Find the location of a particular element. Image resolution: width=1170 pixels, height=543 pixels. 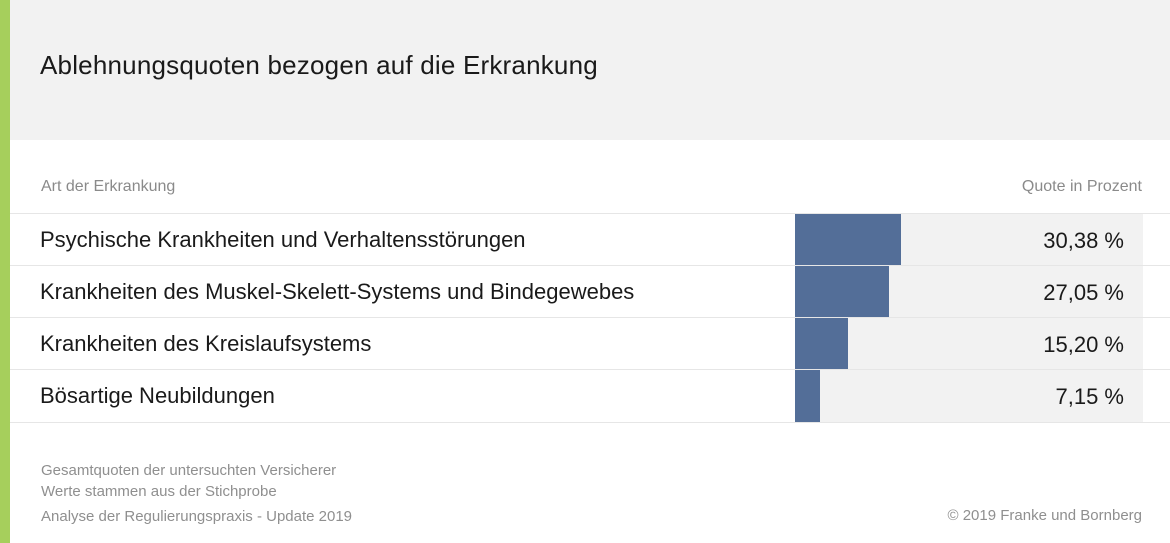

footnote-2: Werte stammen aus der Stichprobe is located at coordinates (159, 491).